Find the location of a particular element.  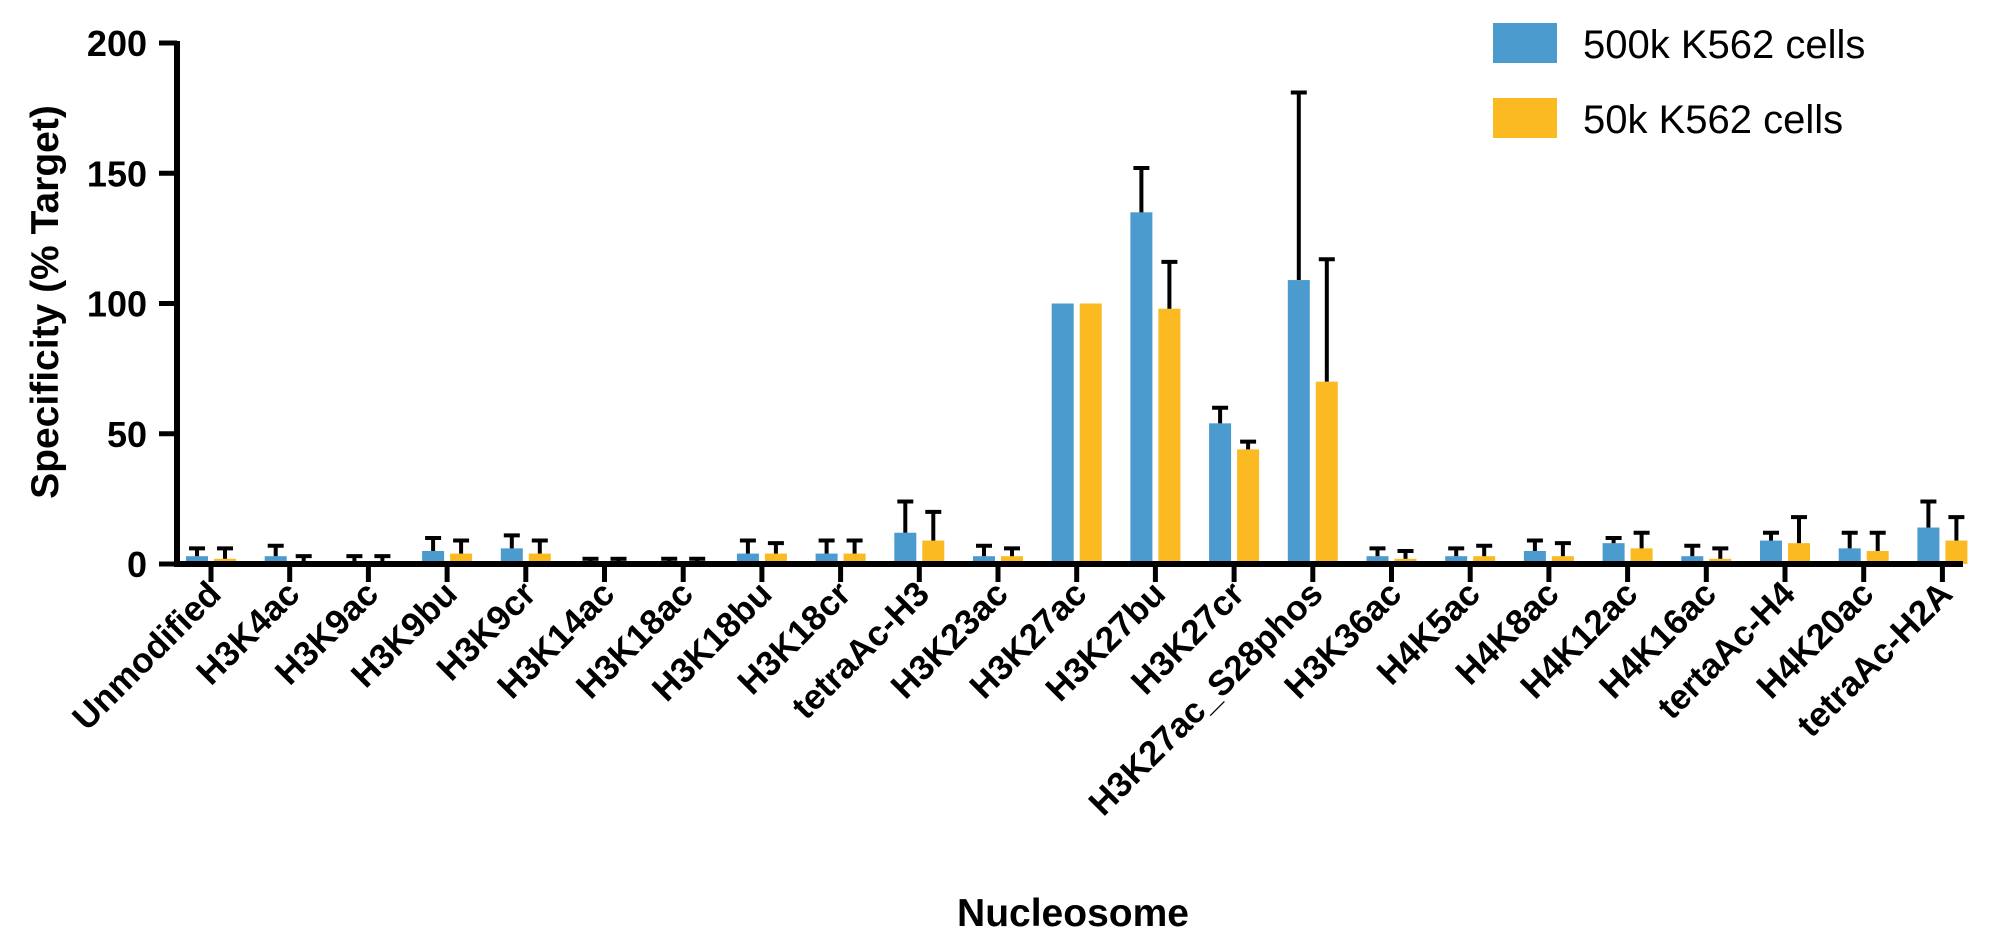

bar-50k-H3K23ac is located at coordinates (1012, 560).